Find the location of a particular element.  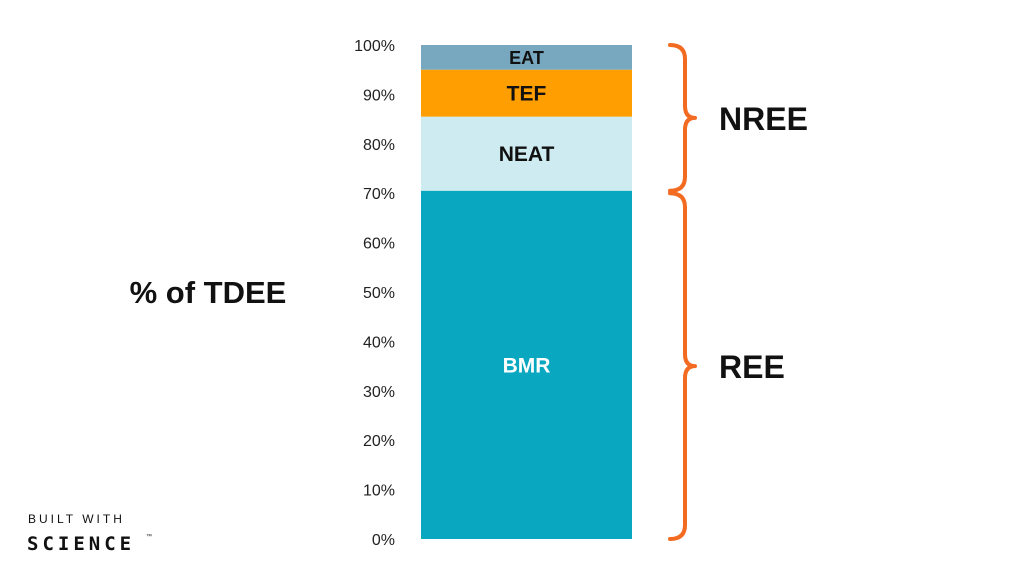

bar-segment-neat is located at coordinates (526, 153).